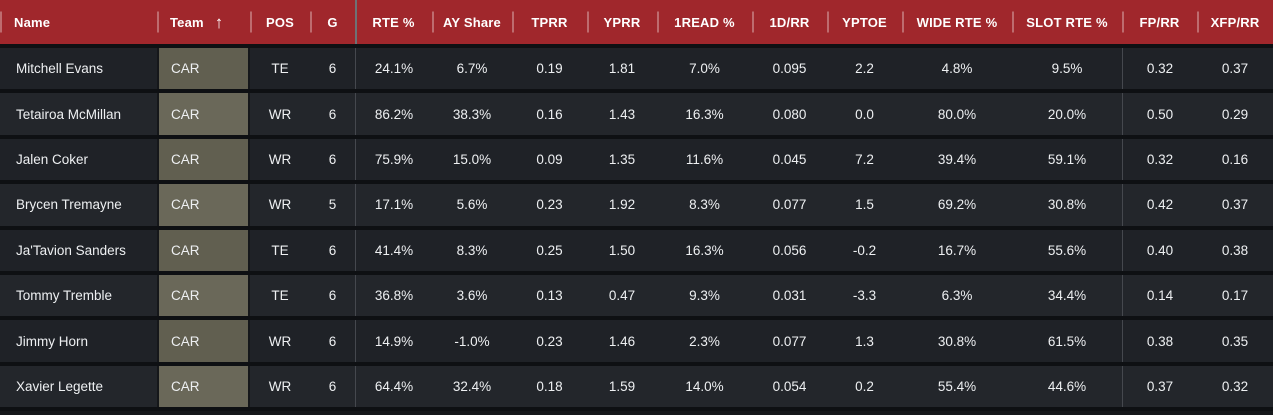 The width and height of the screenshot is (1273, 415). Describe the element at coordinates (1159, 295) in the screenshot. I see `cell-fp_rr: 0.14` at that location.